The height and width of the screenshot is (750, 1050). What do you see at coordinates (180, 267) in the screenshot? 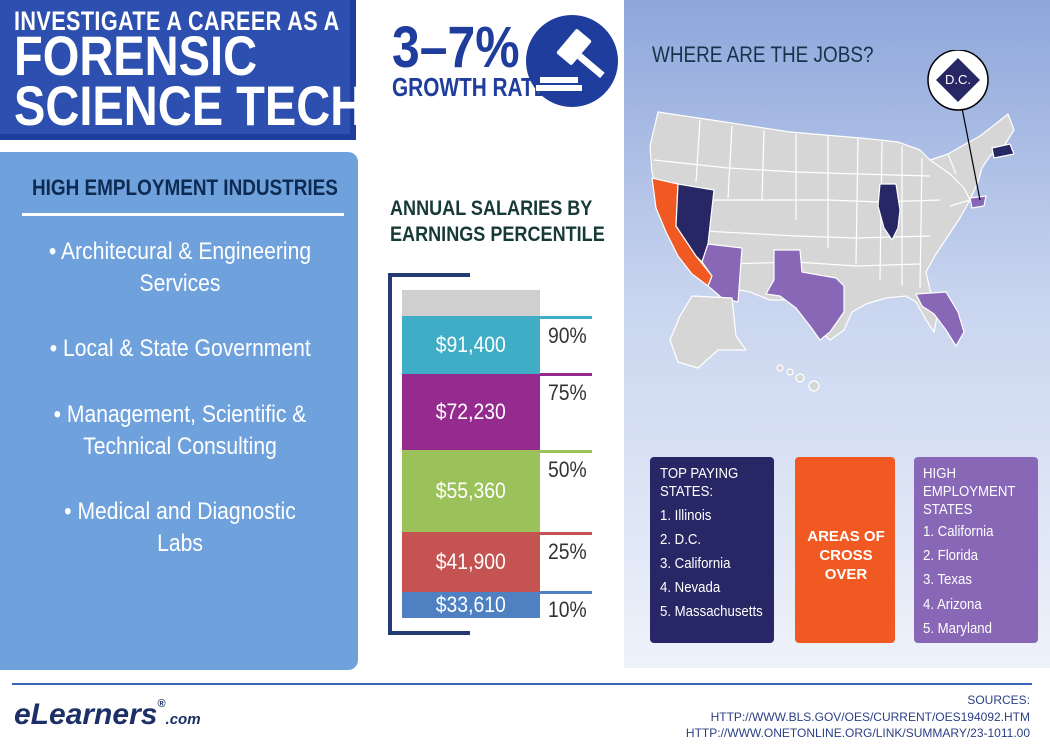
I see `industry-item-architectural: • Architecural & Engineering Services` at bounding box center [180, 267].